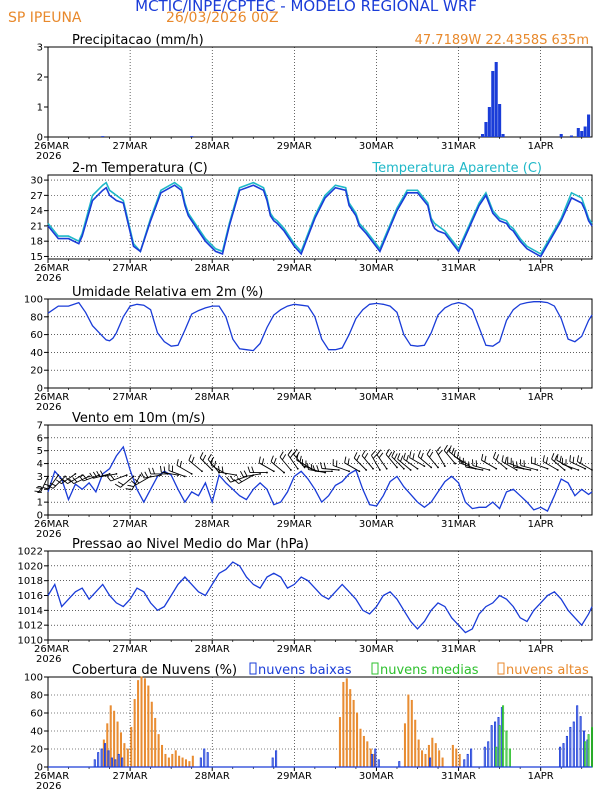 This screenshot has width=612, height=792. I want to click on panel-2-frame, so click(320, 217).